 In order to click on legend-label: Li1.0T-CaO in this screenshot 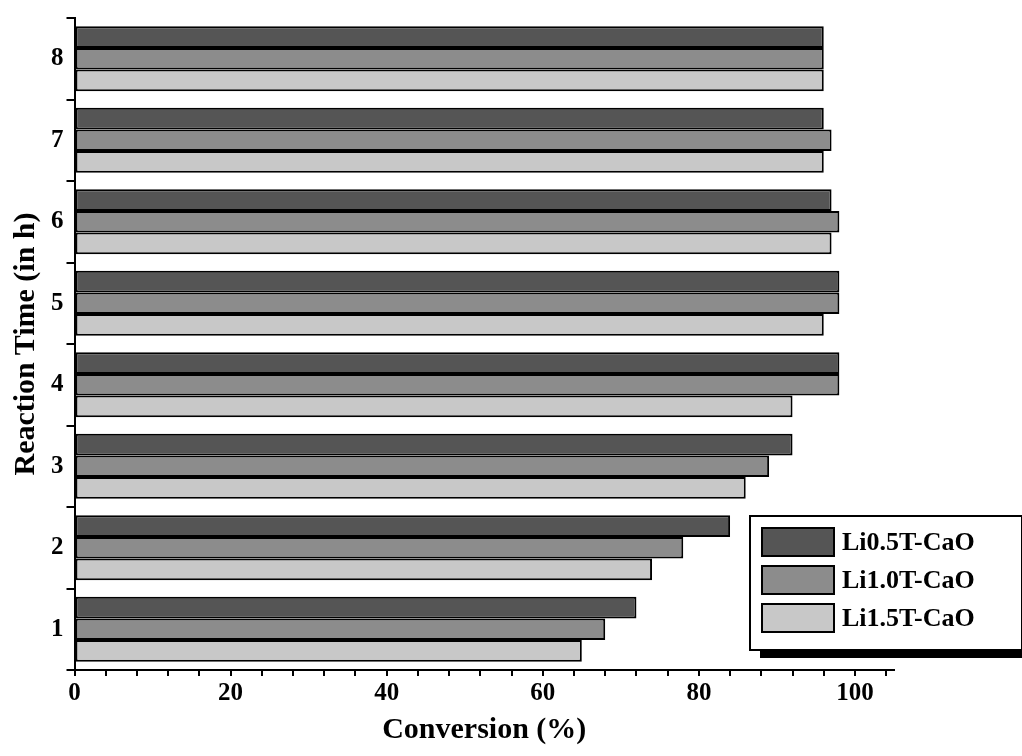, I will do `click(908, 579)`.